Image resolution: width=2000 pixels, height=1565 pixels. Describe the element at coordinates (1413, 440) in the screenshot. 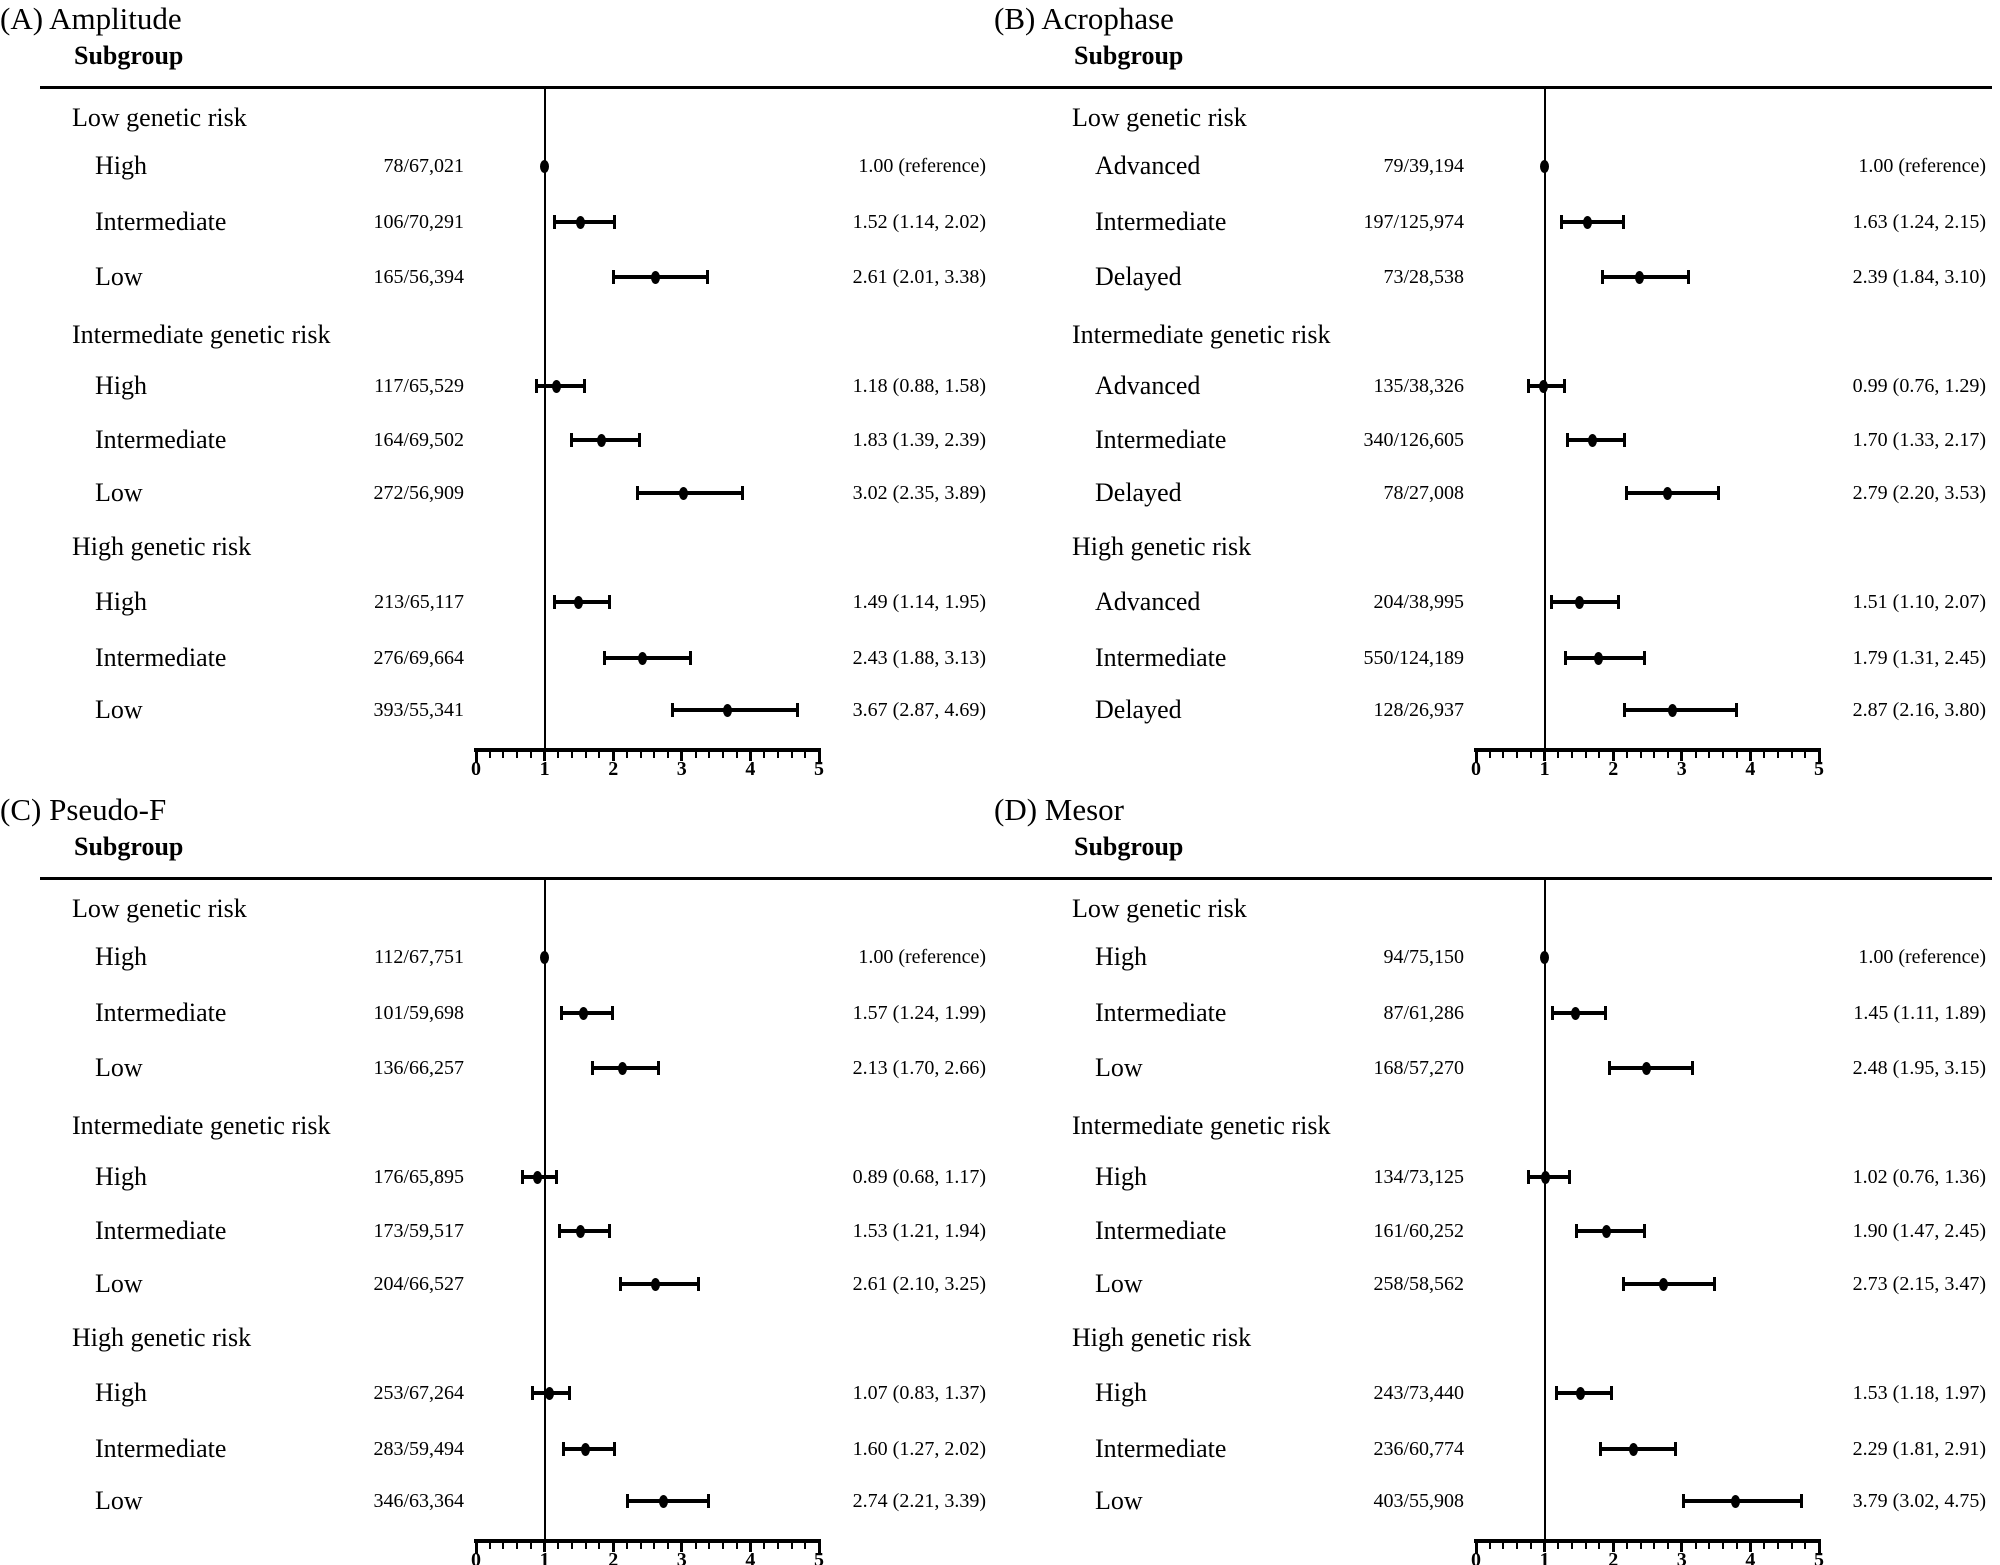

I see `row-events-total: 340/126,605` at that location.